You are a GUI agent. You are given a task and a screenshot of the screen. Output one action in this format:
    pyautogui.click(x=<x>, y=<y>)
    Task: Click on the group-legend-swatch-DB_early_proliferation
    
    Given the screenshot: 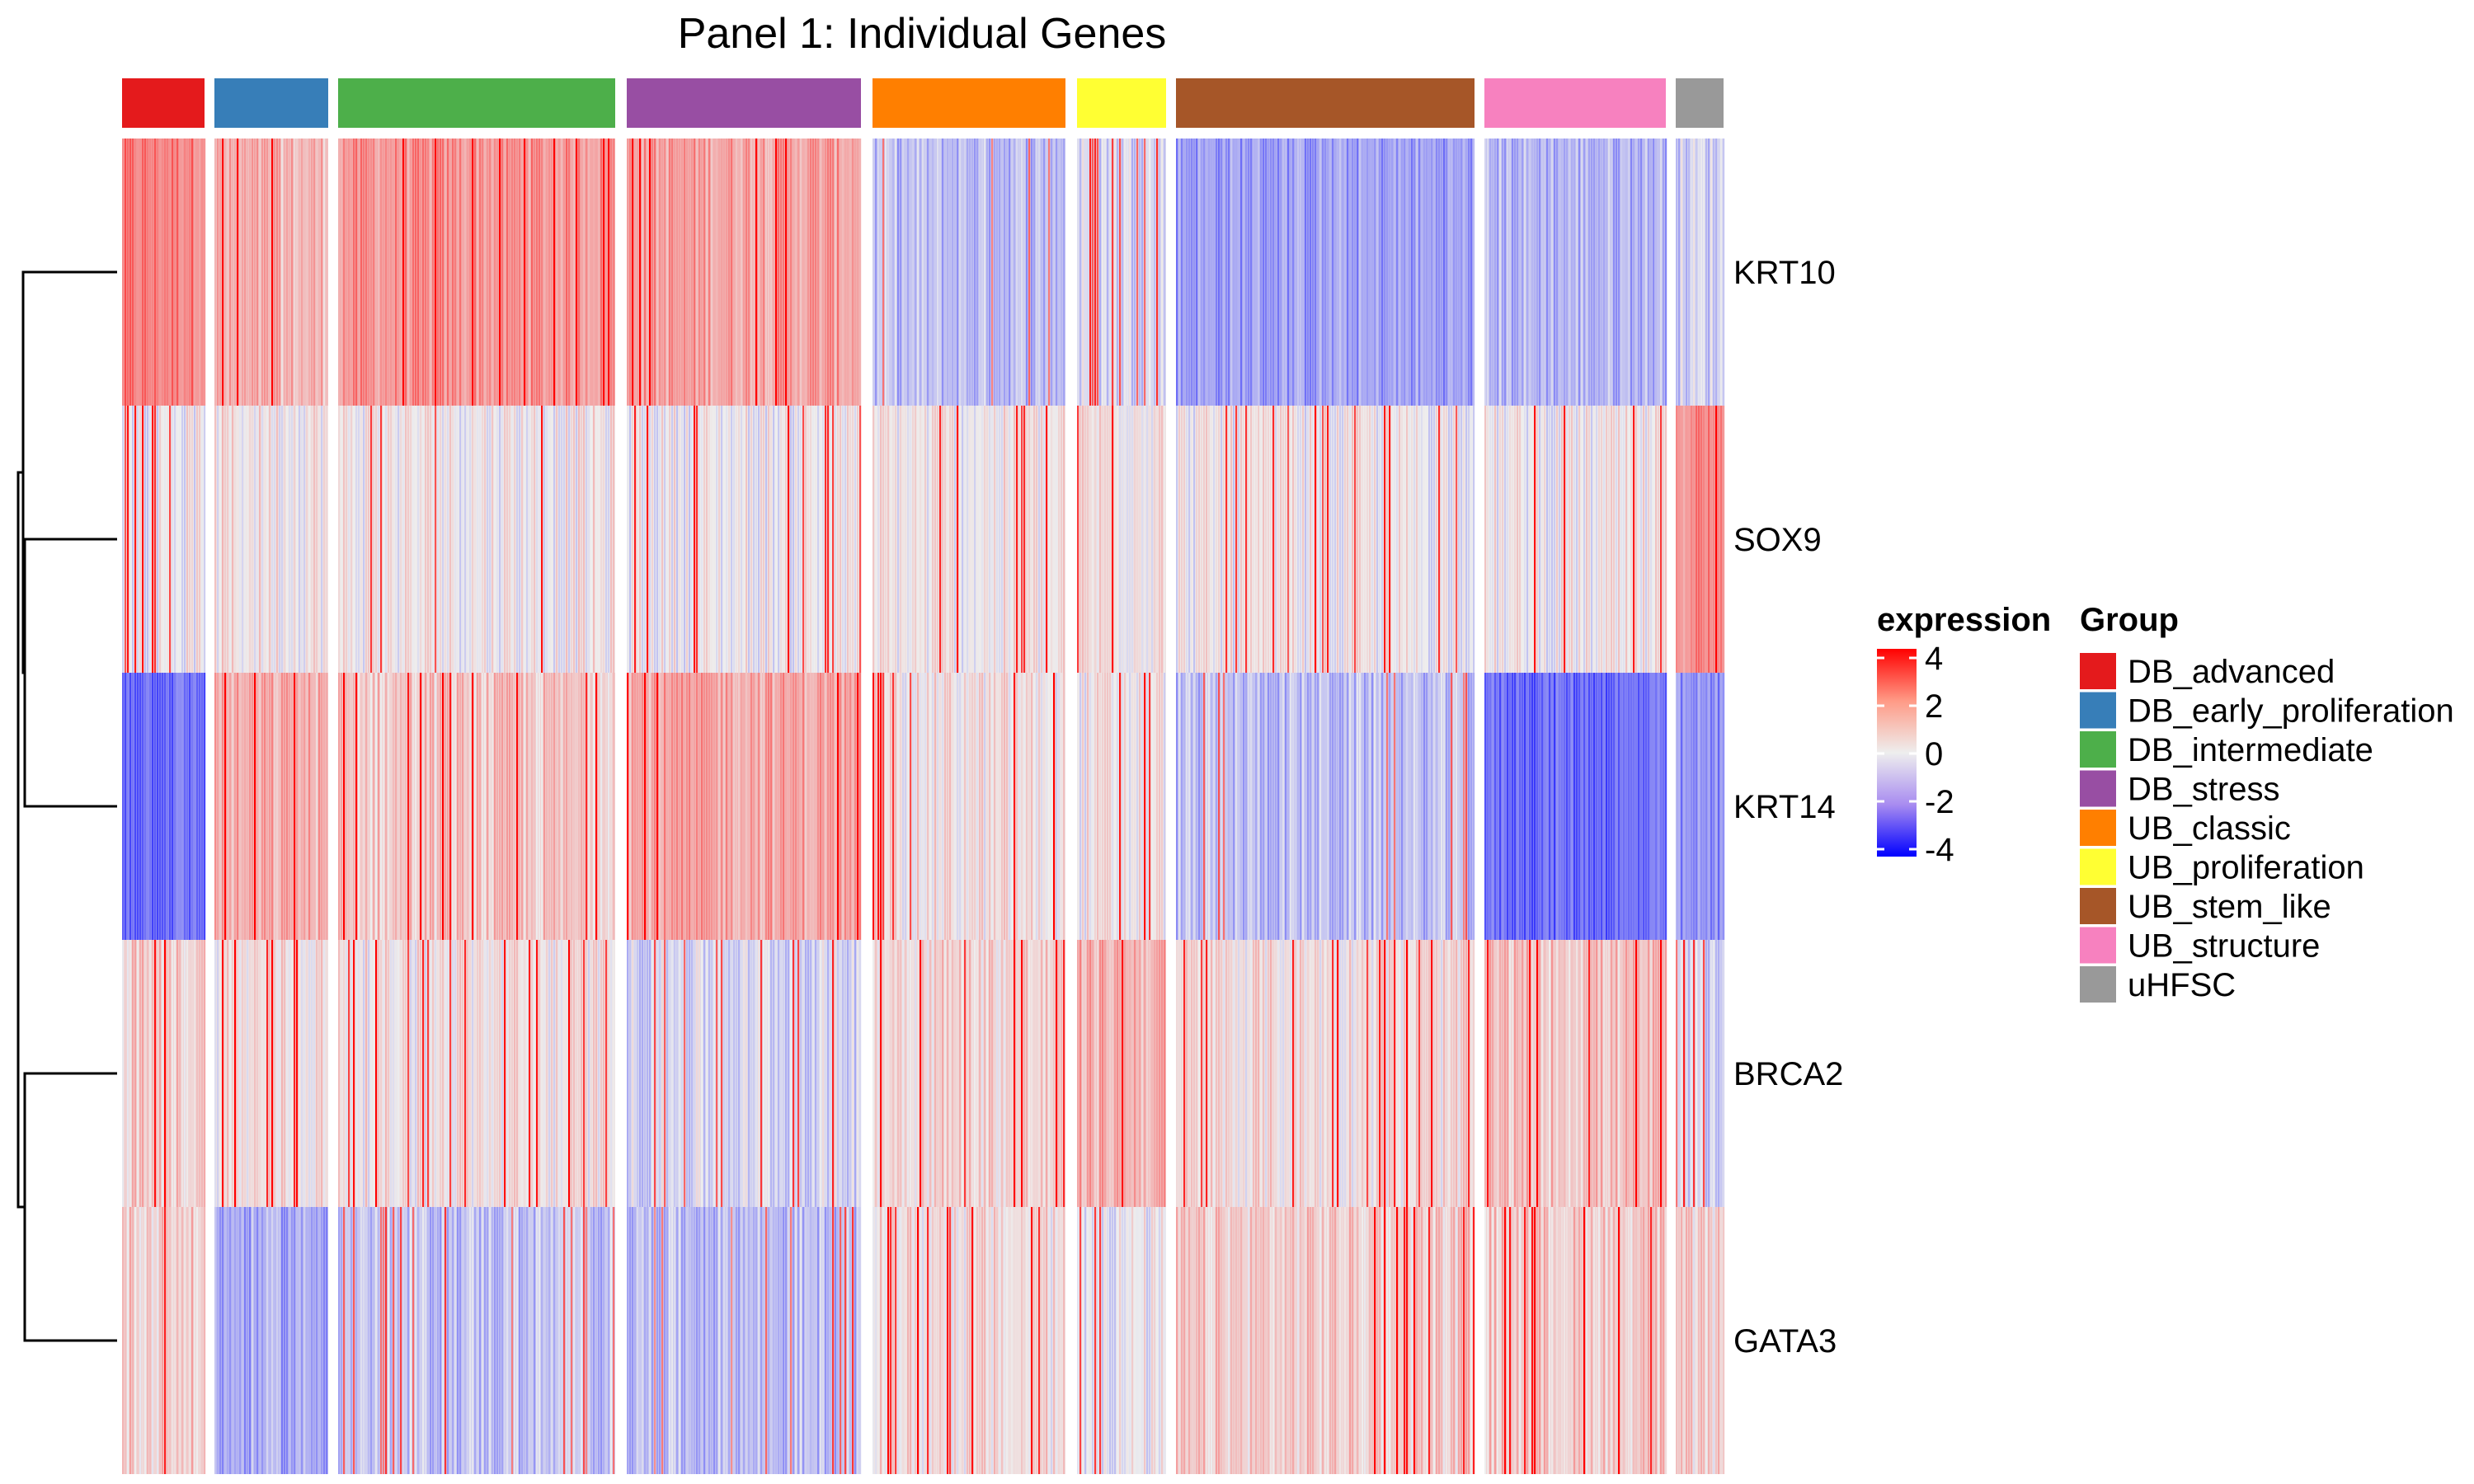 What is the action you would take?
    pyautogui.click(x=2098, y=710)
    